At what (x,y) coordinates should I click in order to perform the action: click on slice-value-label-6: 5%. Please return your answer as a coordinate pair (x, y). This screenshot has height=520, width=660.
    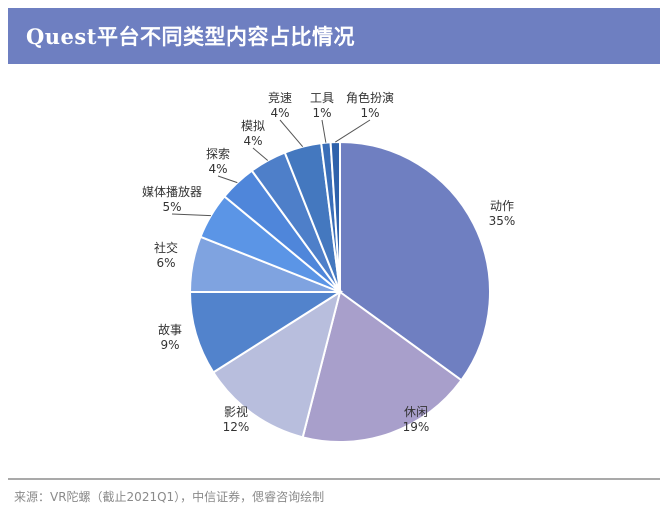
    Looking at the image, I should click on (171, 207).